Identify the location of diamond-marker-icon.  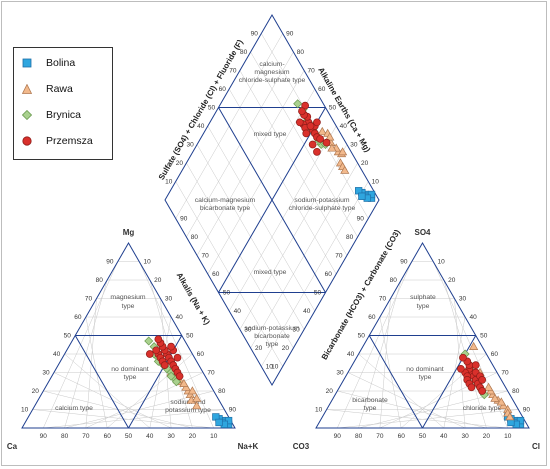
(27, 115).